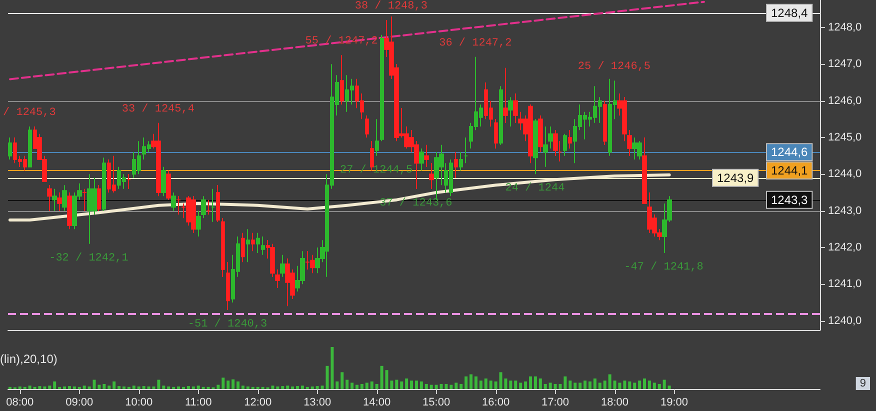  Describe the element at coordinates (845, 210) in the screenshot. I see `y-tick-label: 1243,0` at that location.